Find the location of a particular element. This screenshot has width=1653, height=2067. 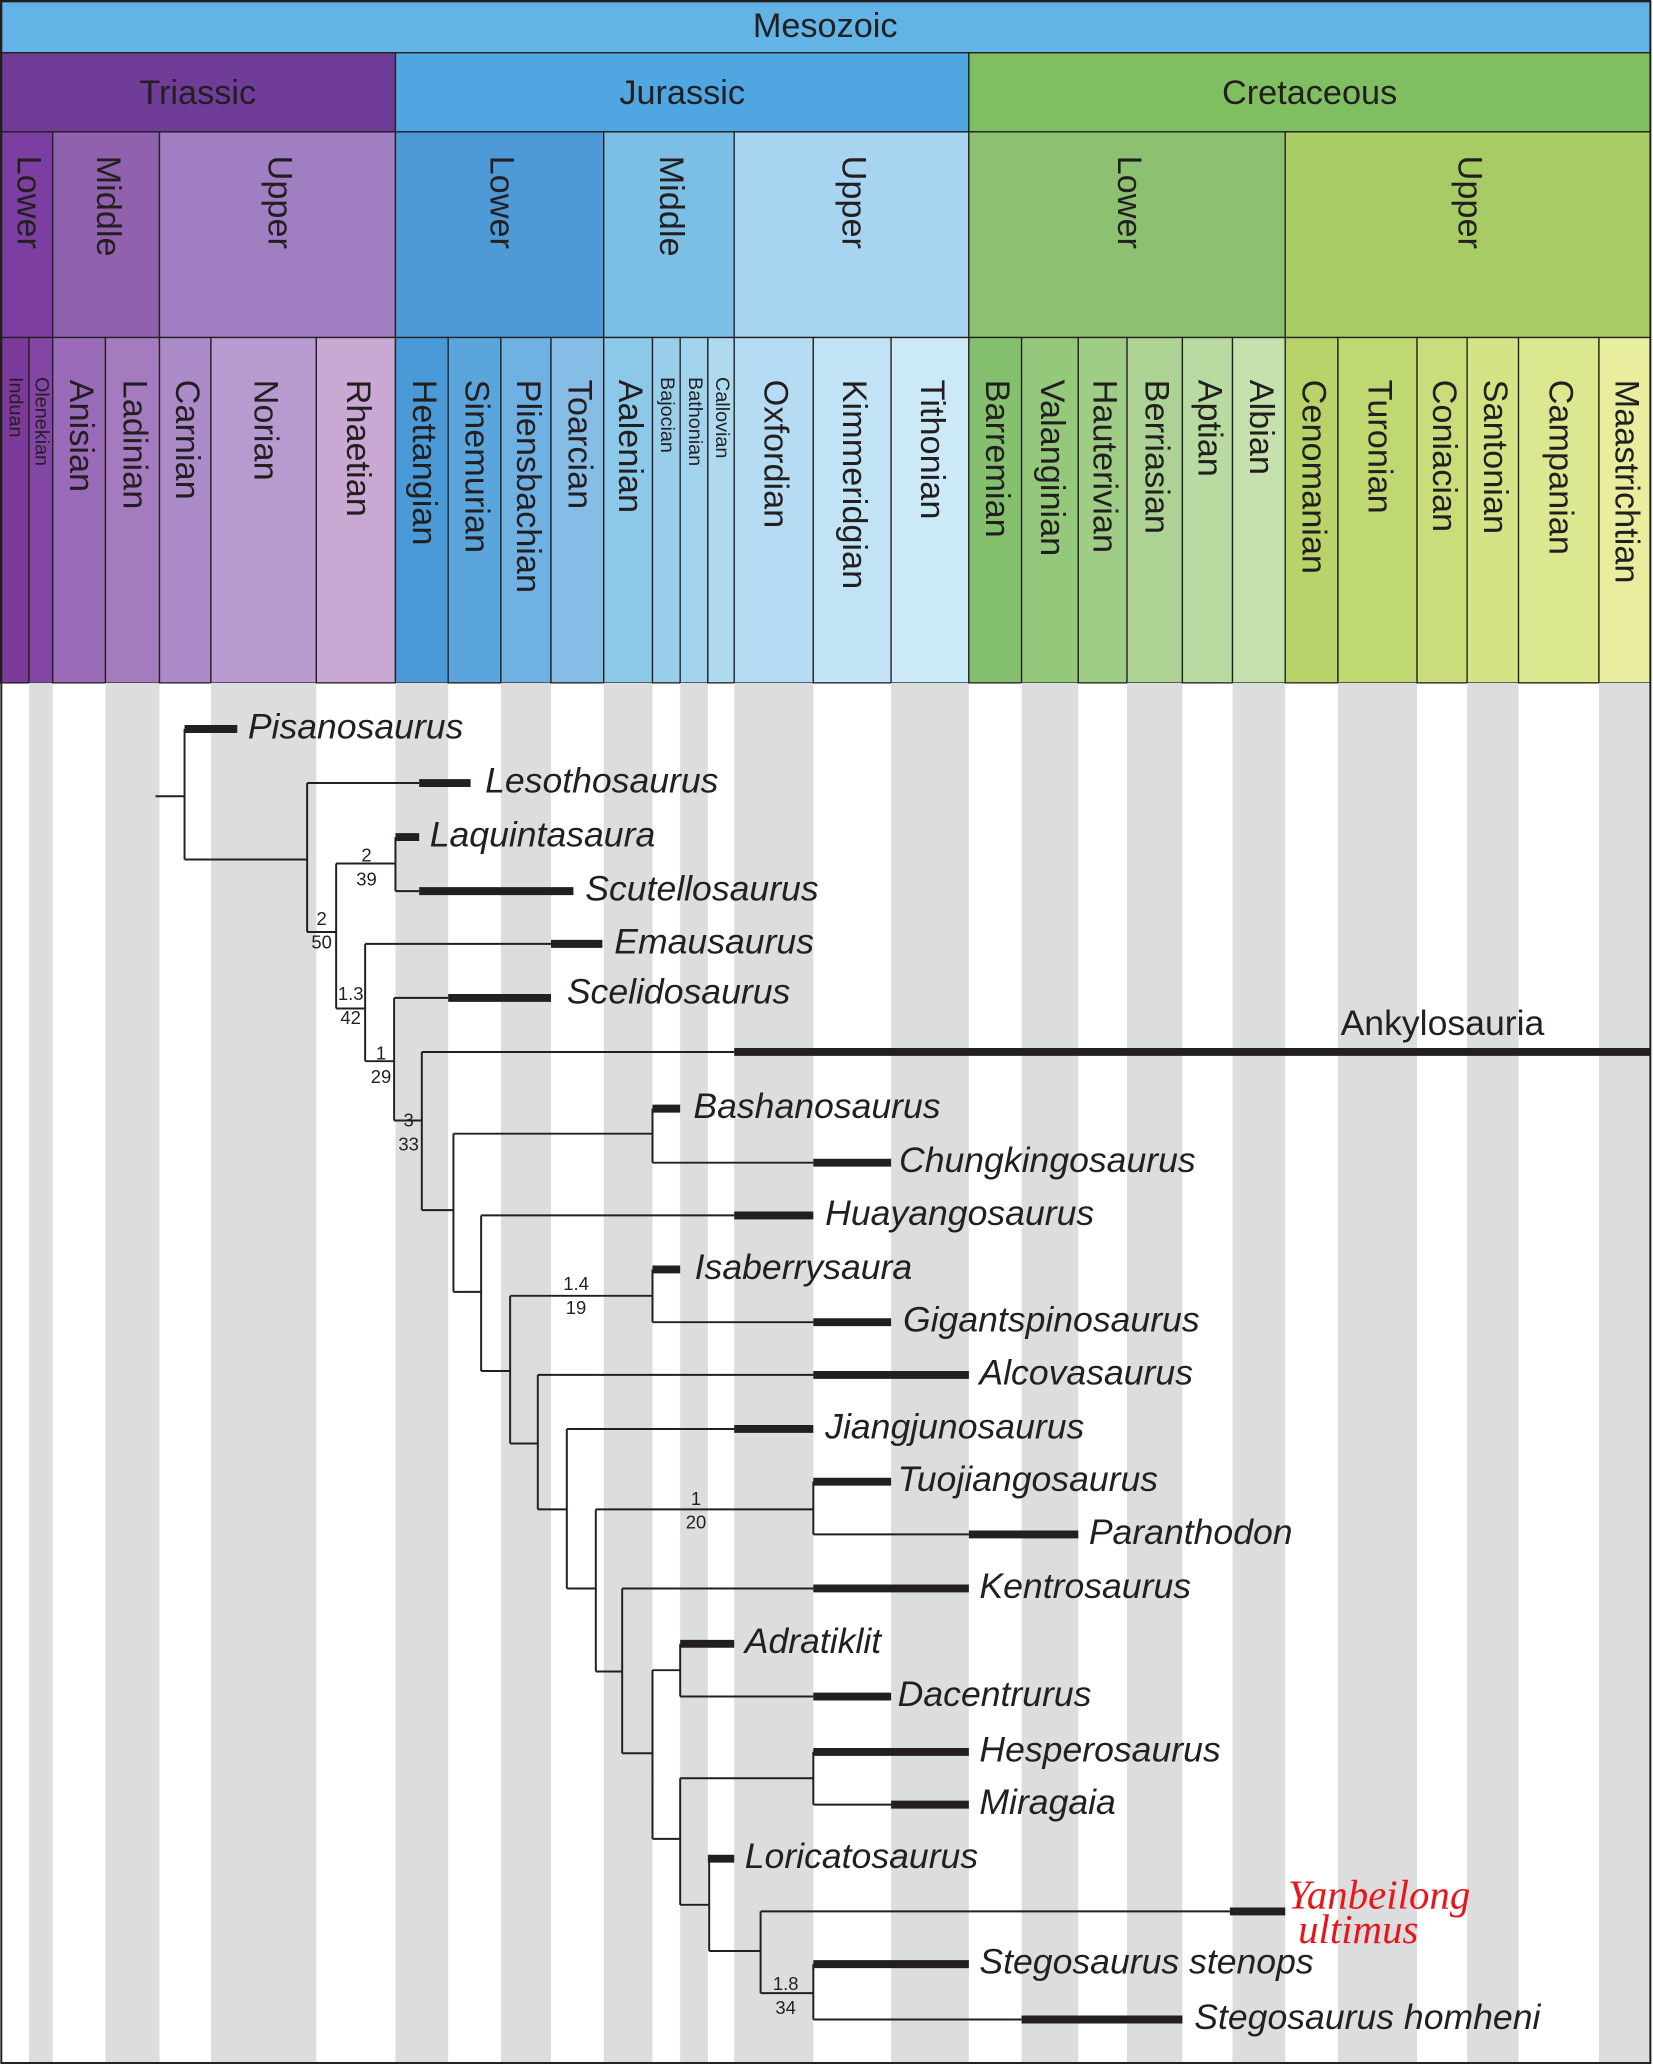

taxon-label: Stegosaurus stenops is located at coordinates (1146, 1962).